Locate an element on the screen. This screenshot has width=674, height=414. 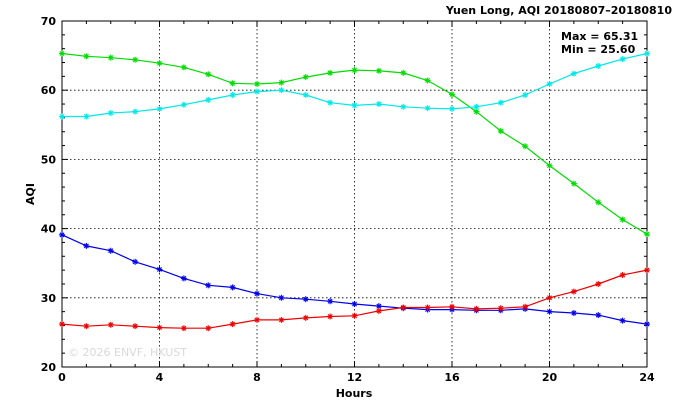
watermark: © 2026 ENVF, HKUST is located at coordinates (127, 352).